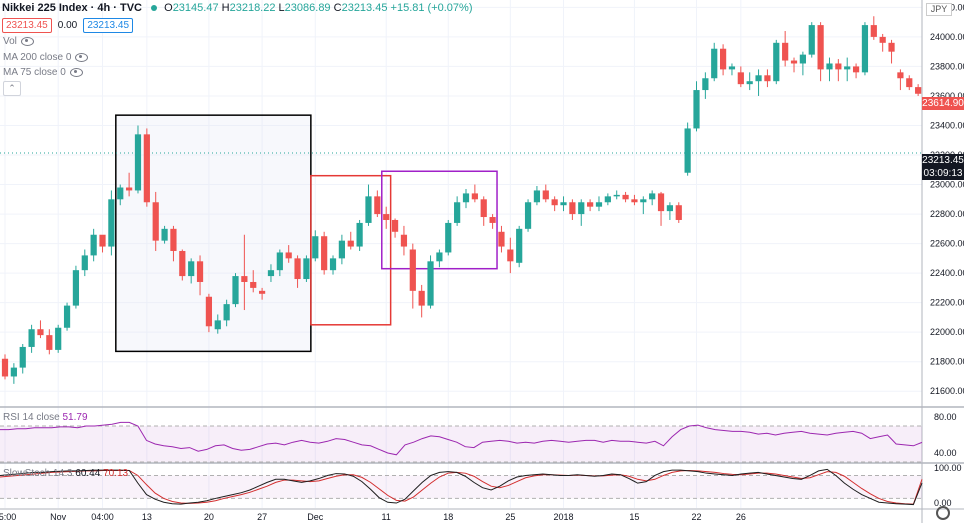 The height and width of the screenshot is (523, 964). Describe the element at coordinates (564, 517) in the screenshot. I see `time-tick-label: 2018` at that location.